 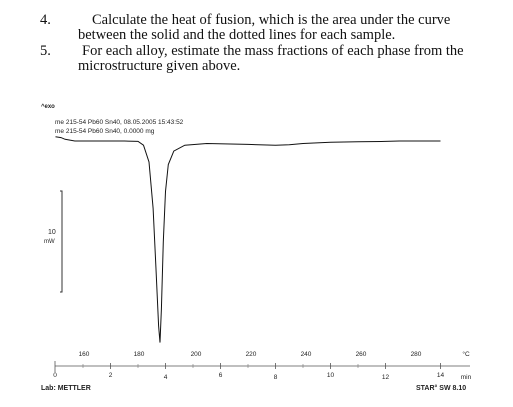 I want to click on temperature-tick-label: 220, so click(x=251, y=354).